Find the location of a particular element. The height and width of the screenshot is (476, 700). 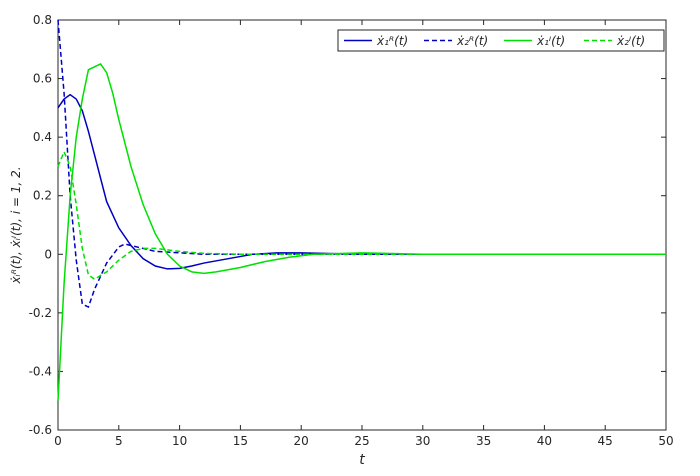

x-tick-label: 50 is located at coordinates (665, 441).